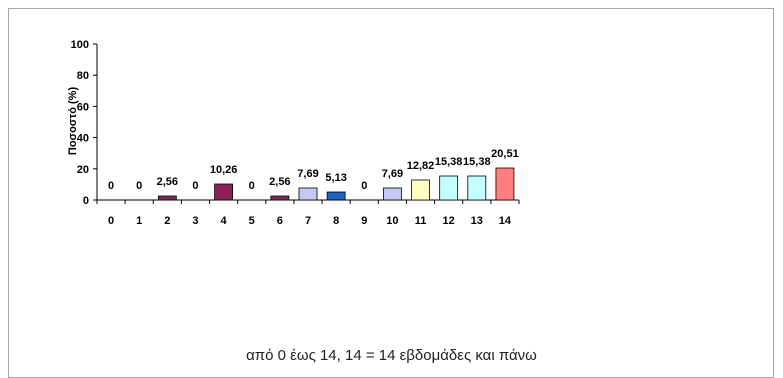 This screenshot has height=378, width=783. What do you see at coordinates (83, 139) in the screenshot?
I see `y-tick-label: 40` at bounding box center [83, 139].